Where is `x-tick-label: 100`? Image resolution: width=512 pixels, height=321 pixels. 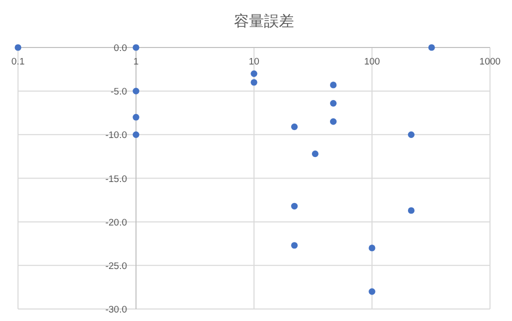 x-tick-label: 100 is located at coordinates (372, 62).